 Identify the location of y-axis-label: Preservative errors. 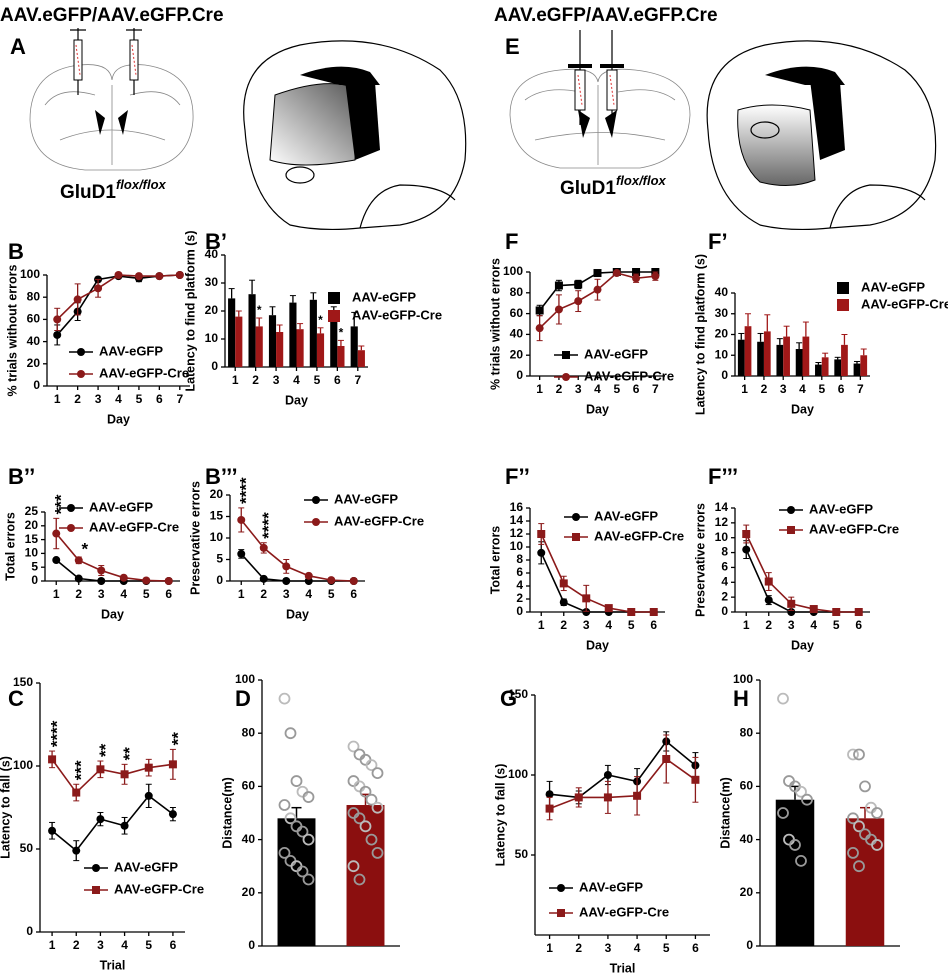
(195, 538).